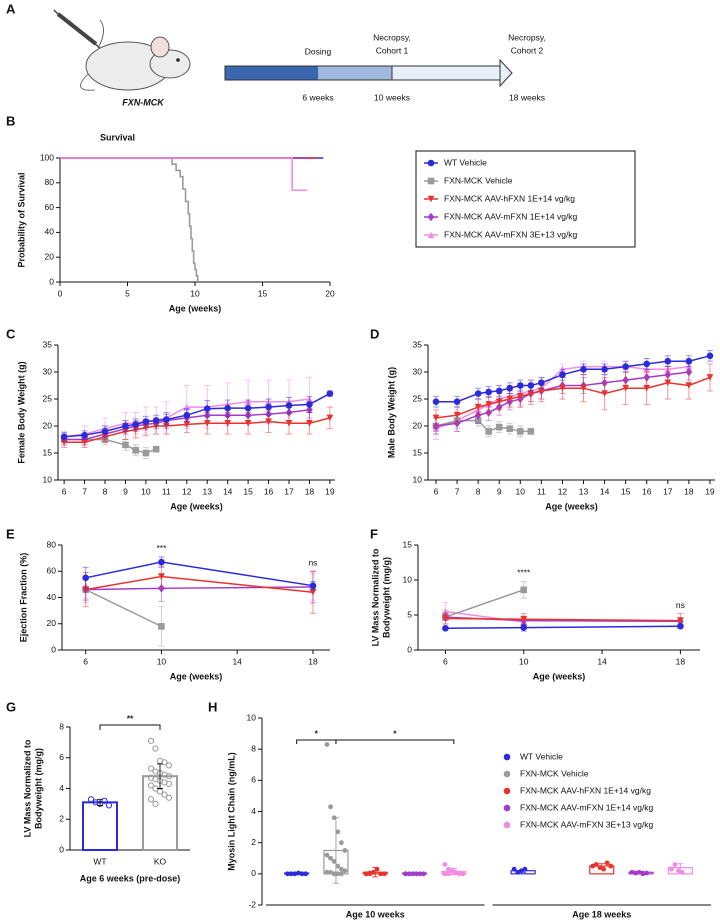 The height and width of the screenshot is (921, 720). I want to click on y-tick-label: 8, so click(61, 726).